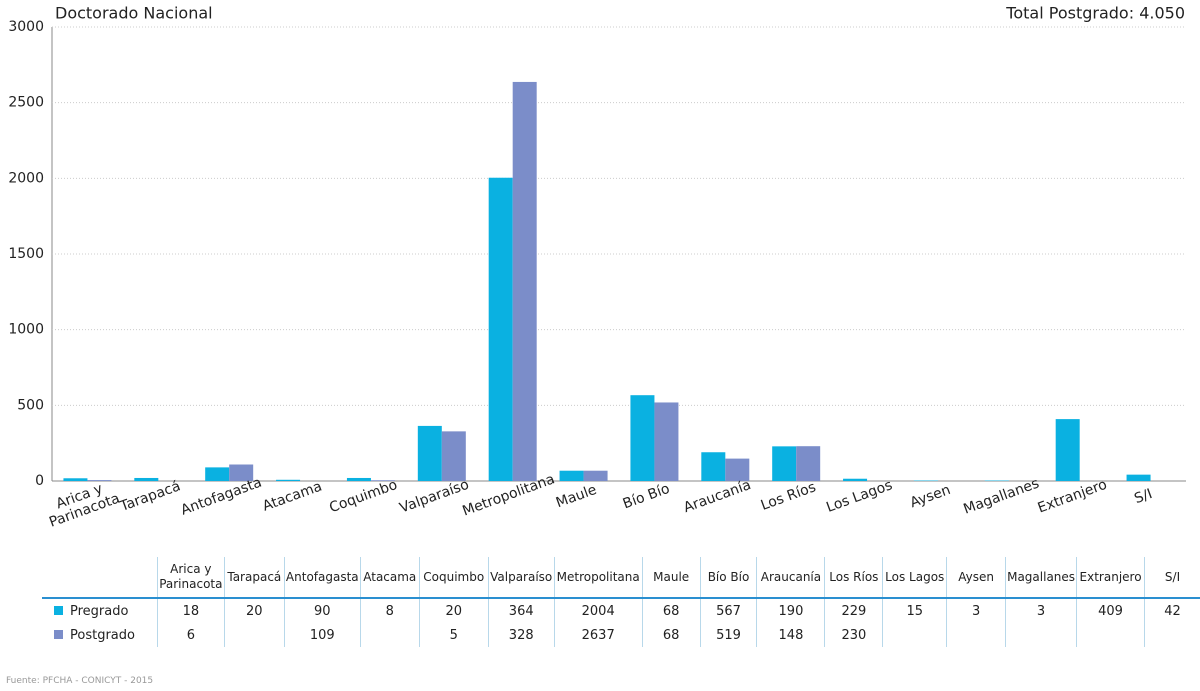 The height and width of the screenshot is (691, 1200). Describe the element at coordinates (521, 610) in the screenshot. I see `table-cell: 364` at that location.